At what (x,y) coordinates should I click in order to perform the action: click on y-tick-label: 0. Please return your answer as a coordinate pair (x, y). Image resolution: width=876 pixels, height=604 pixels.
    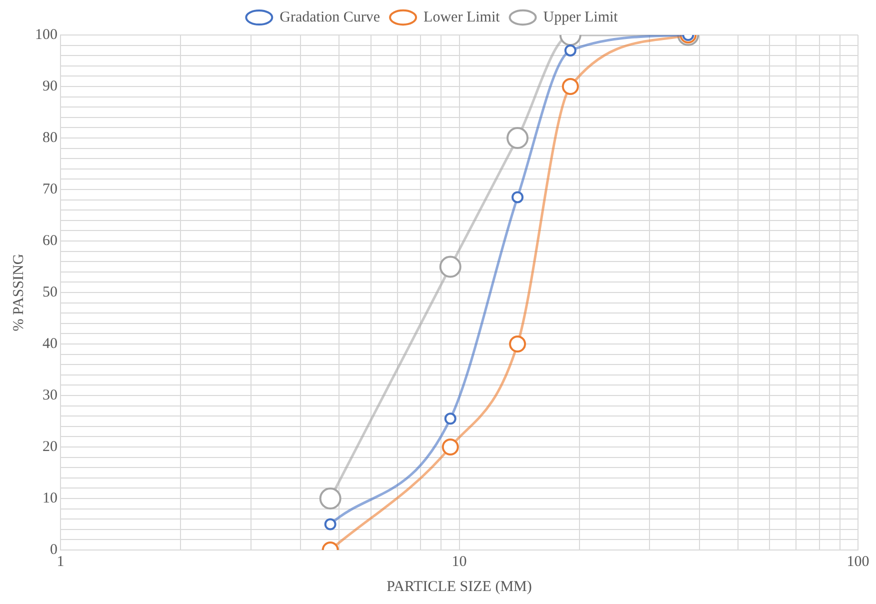
    Looking at the image, I should click on (54, 550).